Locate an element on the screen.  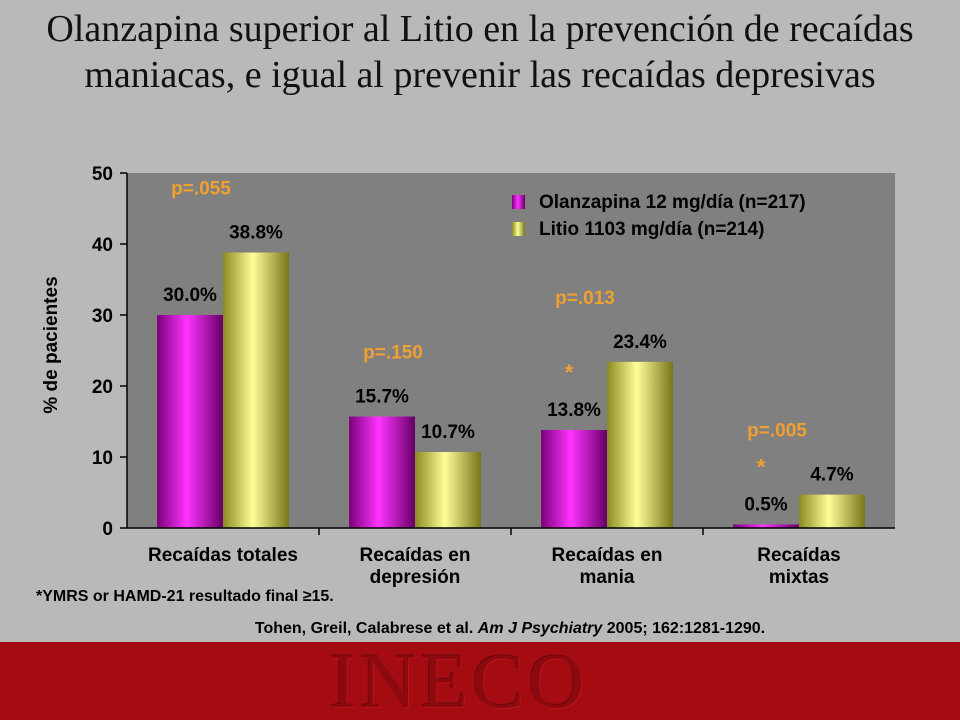
footer-band: INECO is located at coordinates (480, 681).